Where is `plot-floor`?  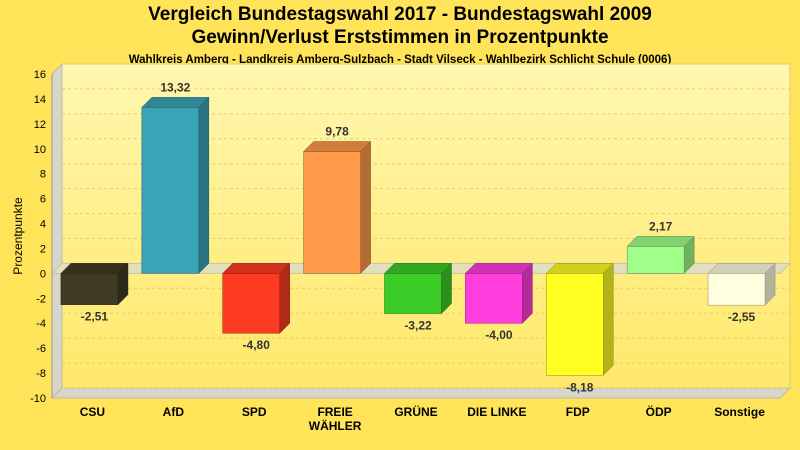 plot-floor is located at coordinates (421, 393).